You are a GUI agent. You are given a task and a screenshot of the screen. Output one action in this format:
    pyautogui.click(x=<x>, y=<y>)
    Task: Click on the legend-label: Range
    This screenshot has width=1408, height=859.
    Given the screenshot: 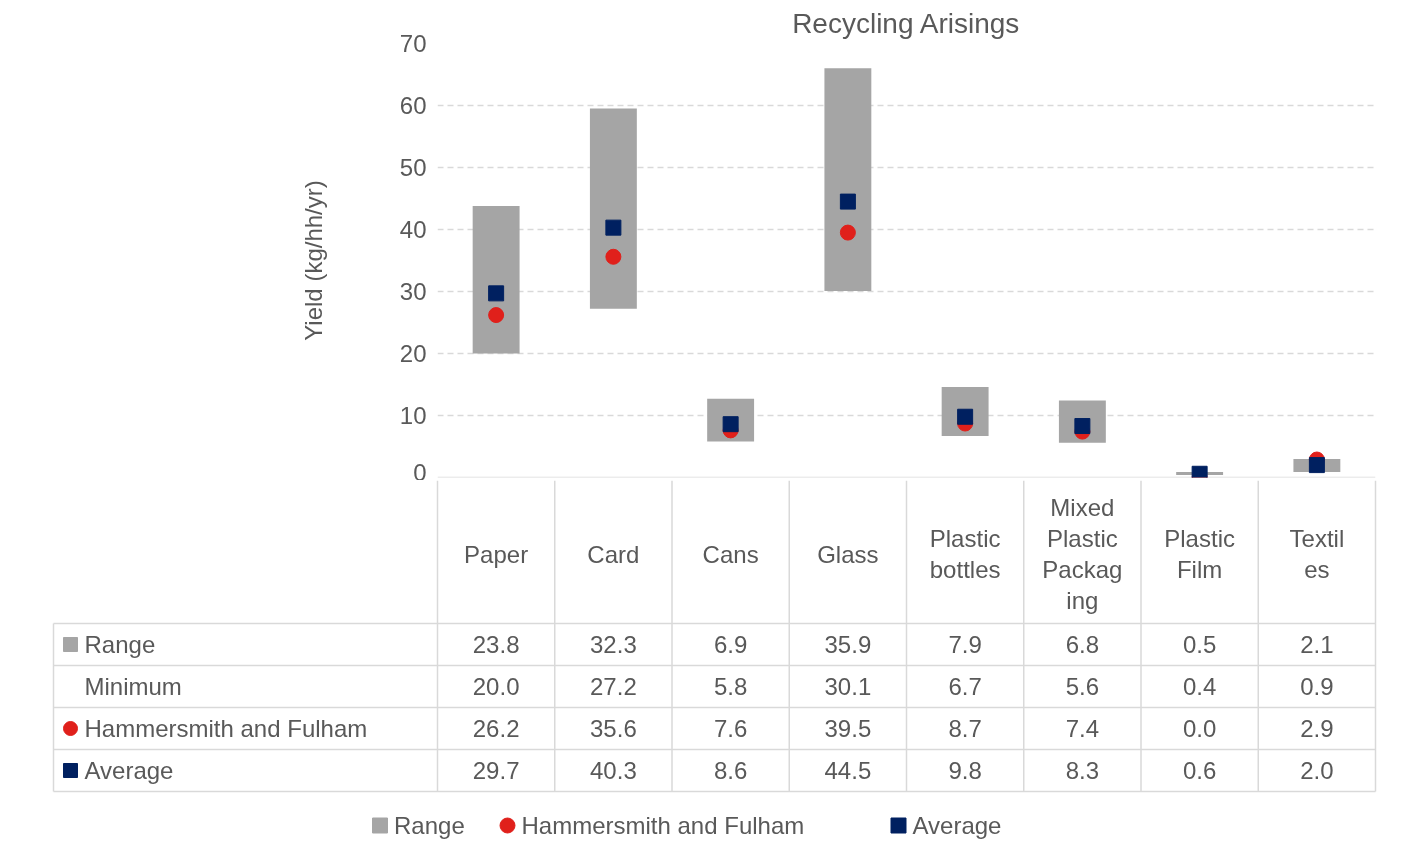 What is the action you would take?
    pyautogui.click(x=429, y=825)
    